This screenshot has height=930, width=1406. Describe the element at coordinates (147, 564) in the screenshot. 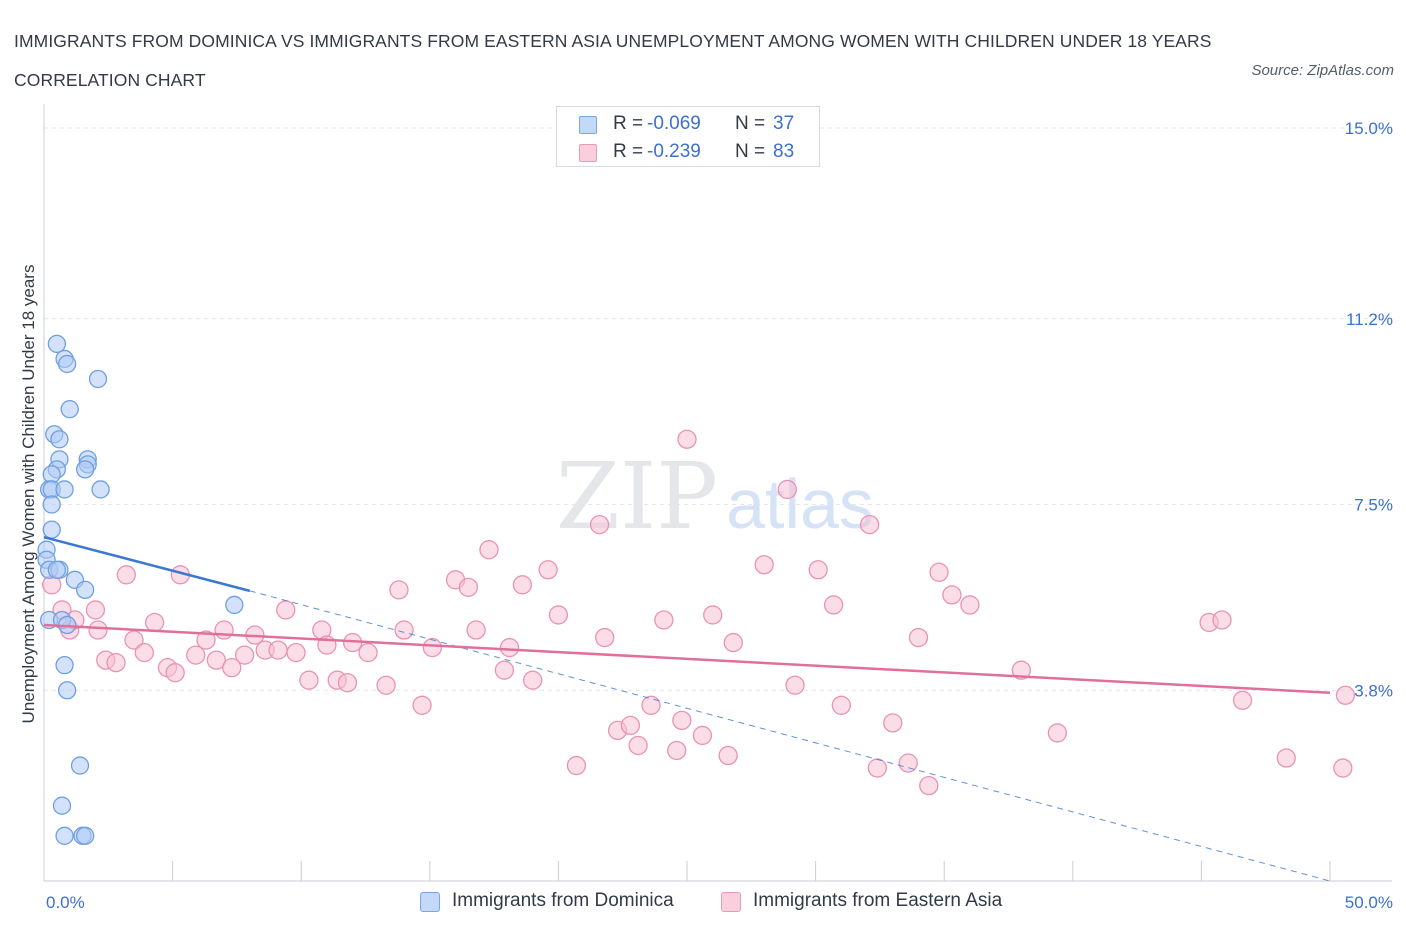

I see `trend-line-dominica` at that location.